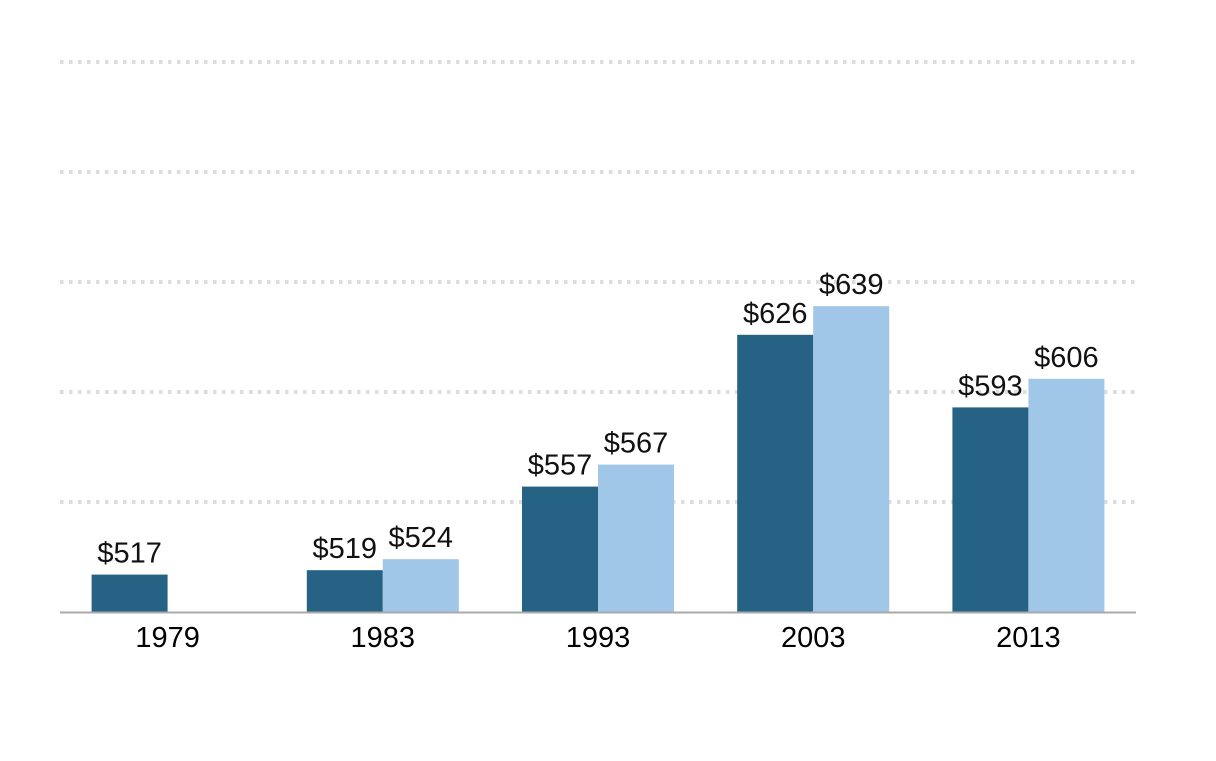 Image resolution: width=1216 pixels, height=761 pixels. Describe the element at coordinates (636, 444) in the screenshot. I see `data-label-1993-series-2: $567` at that location.